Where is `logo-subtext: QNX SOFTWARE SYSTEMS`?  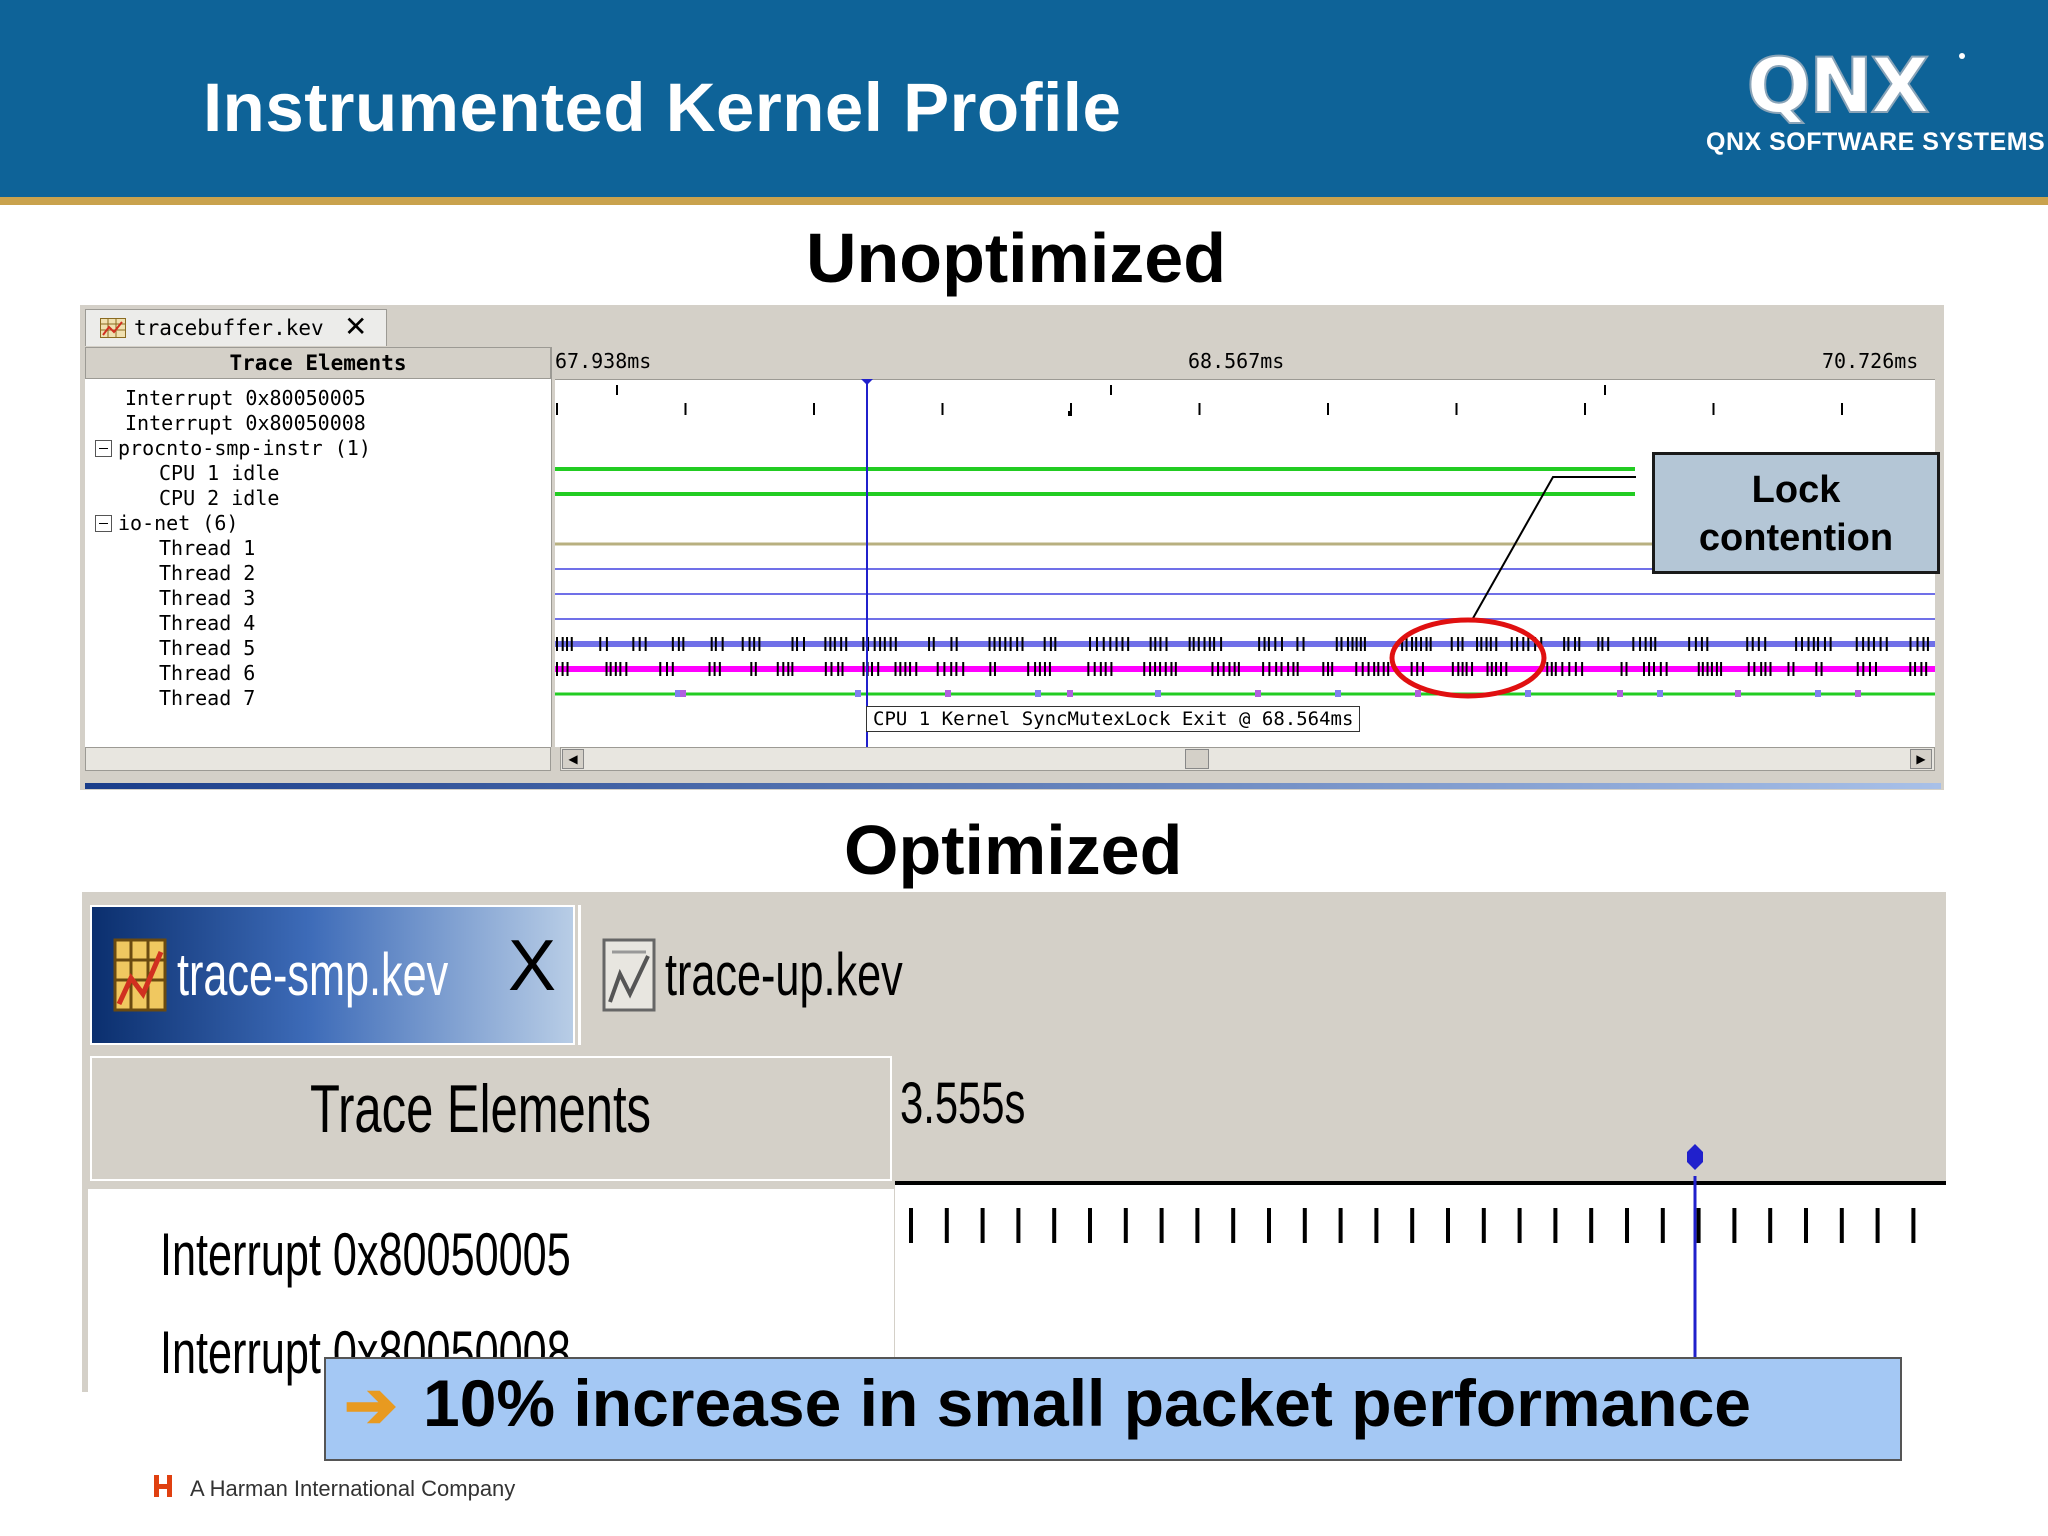 logo-subtext: QNX SOFTWARE SYSTEMS is located at coordinates (1876, 142).